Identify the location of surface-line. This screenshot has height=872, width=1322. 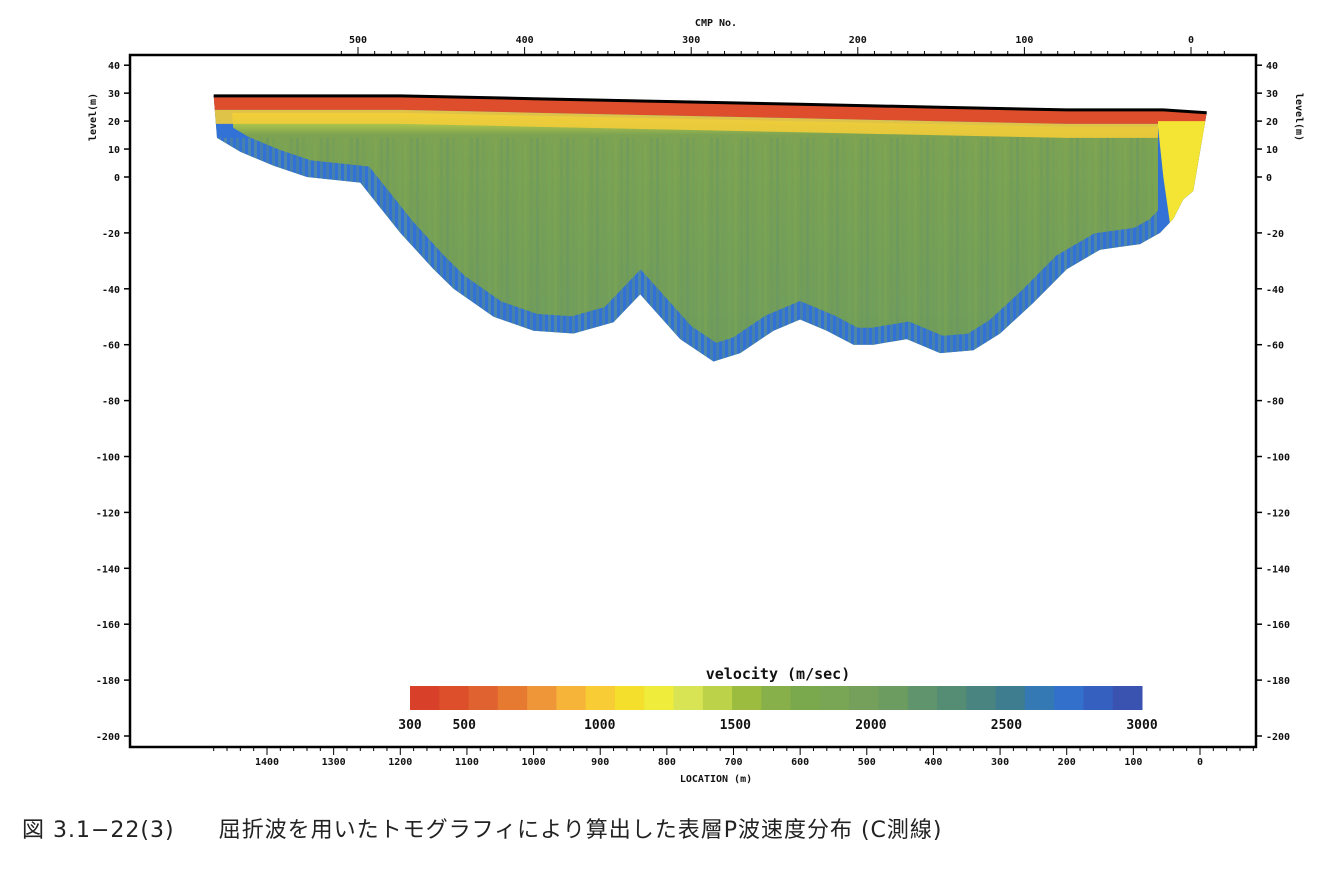
(710, 104).